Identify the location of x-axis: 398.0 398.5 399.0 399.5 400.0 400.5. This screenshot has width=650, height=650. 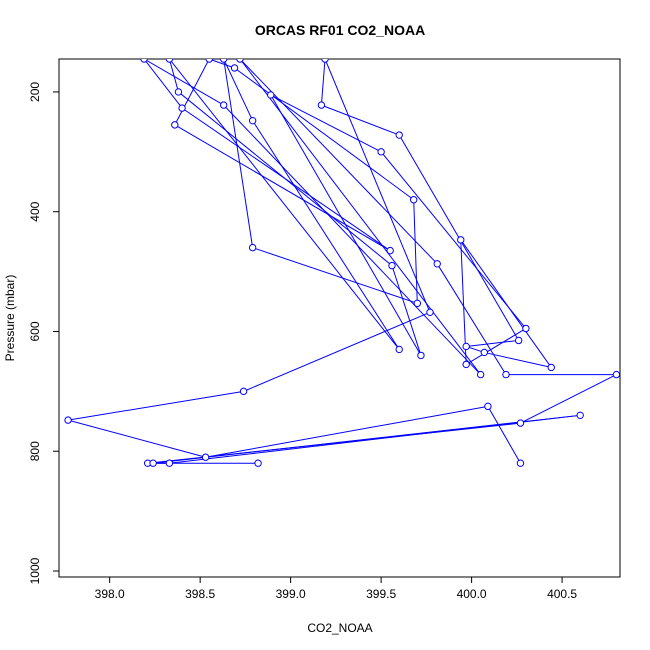
(336, 589).